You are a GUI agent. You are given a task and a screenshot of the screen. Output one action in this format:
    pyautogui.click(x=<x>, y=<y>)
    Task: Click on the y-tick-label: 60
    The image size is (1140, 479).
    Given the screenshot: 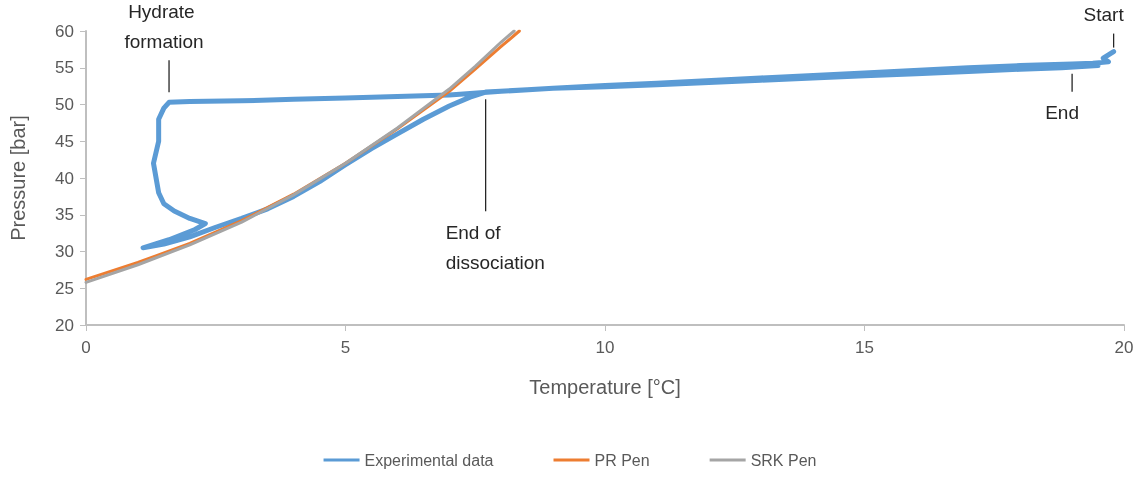 What is the action you would take?
    pyautogui.click(x=64, y=31)
    